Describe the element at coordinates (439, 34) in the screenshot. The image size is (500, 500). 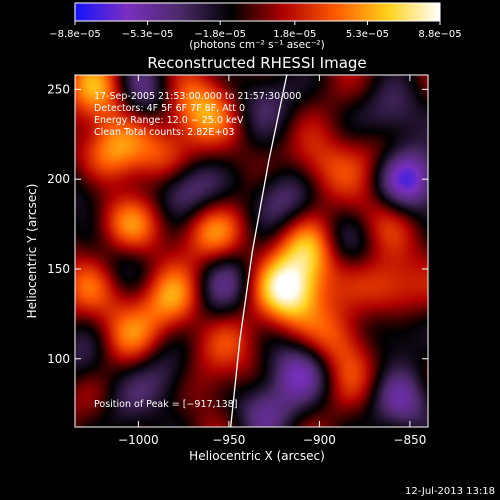
I see `colorbar-tick-label: 8.8e−05` at that location.